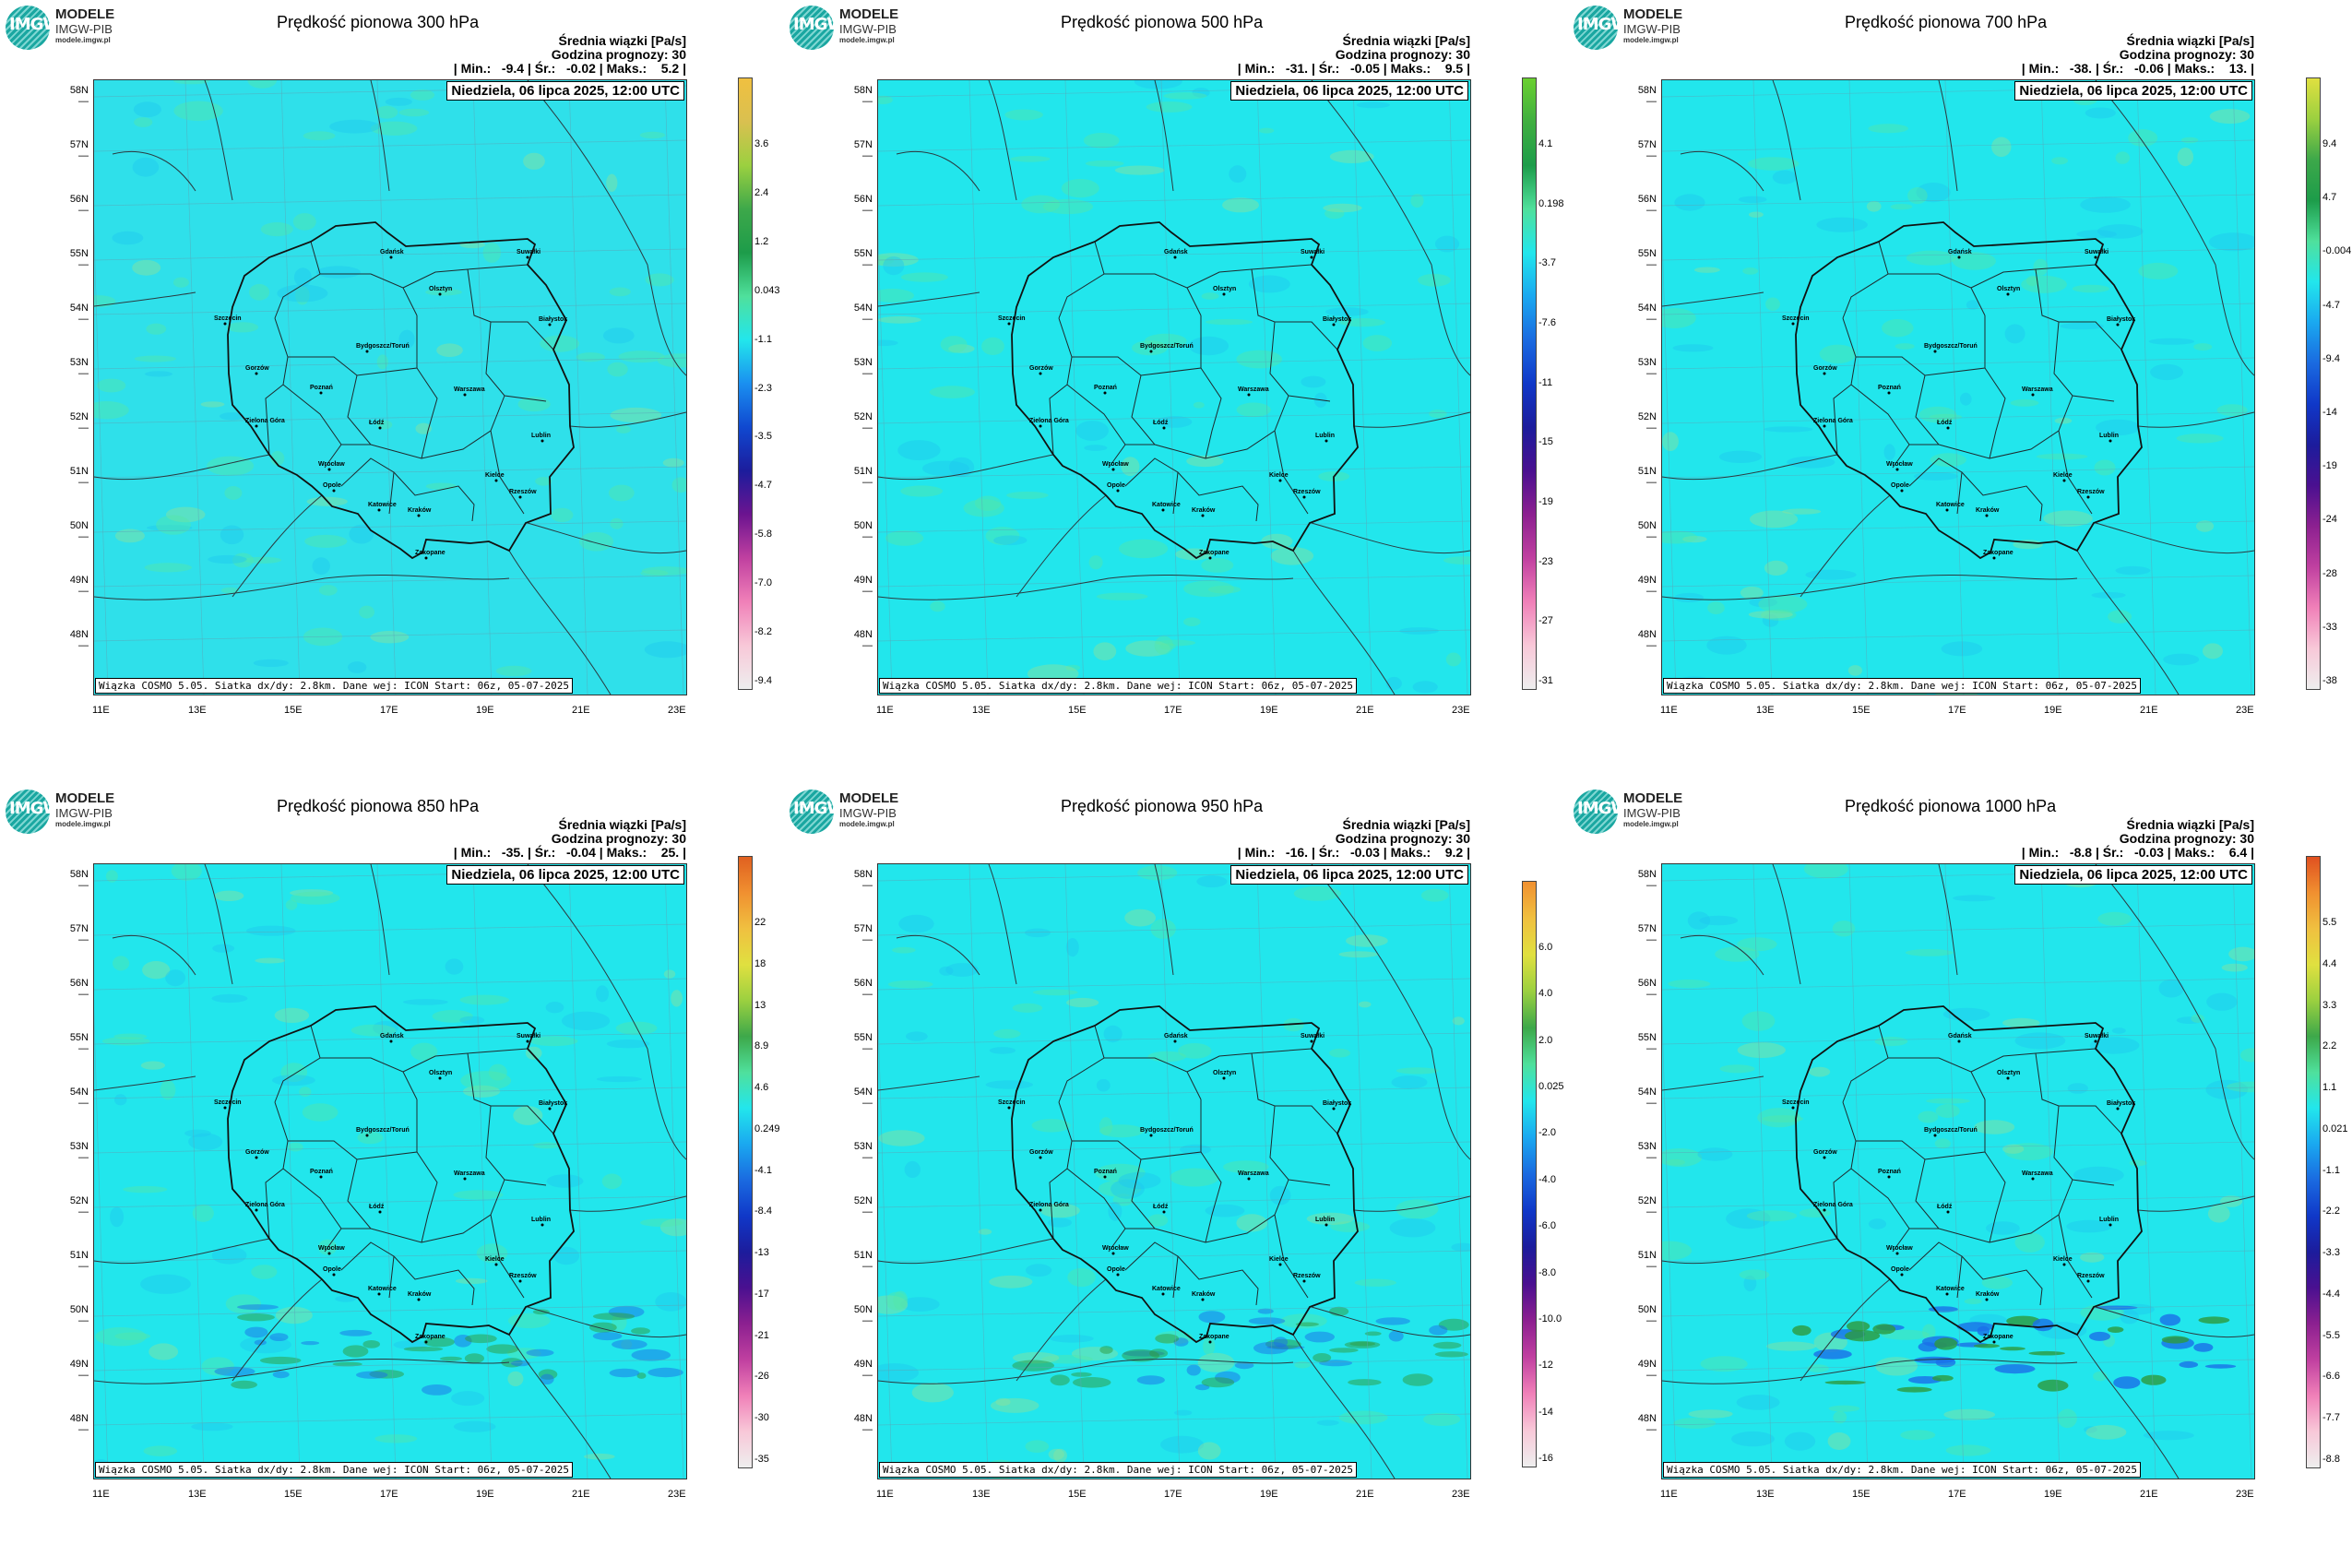 This screenshot has height=1568, width=2352. What do you see at coordinates (1312, 252) in the screenshot?
I see `city-label: Suwałki` at bounding box center [1312, 252].